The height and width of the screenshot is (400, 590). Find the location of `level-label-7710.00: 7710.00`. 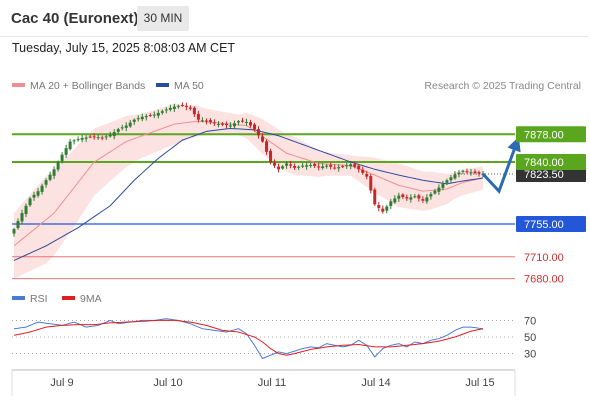

level-label-7710.00: 7710.00 is located at coordinates (544, 258).